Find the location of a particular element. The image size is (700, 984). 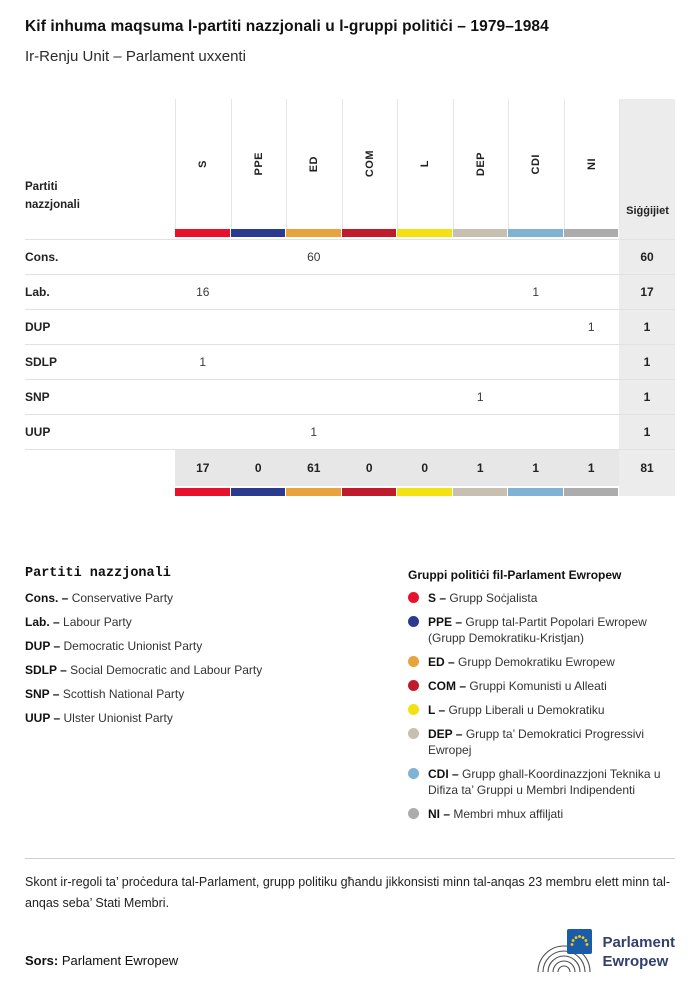

group-legend-text: S – Grupp Soċjalista is located at coordinates (547, 598).